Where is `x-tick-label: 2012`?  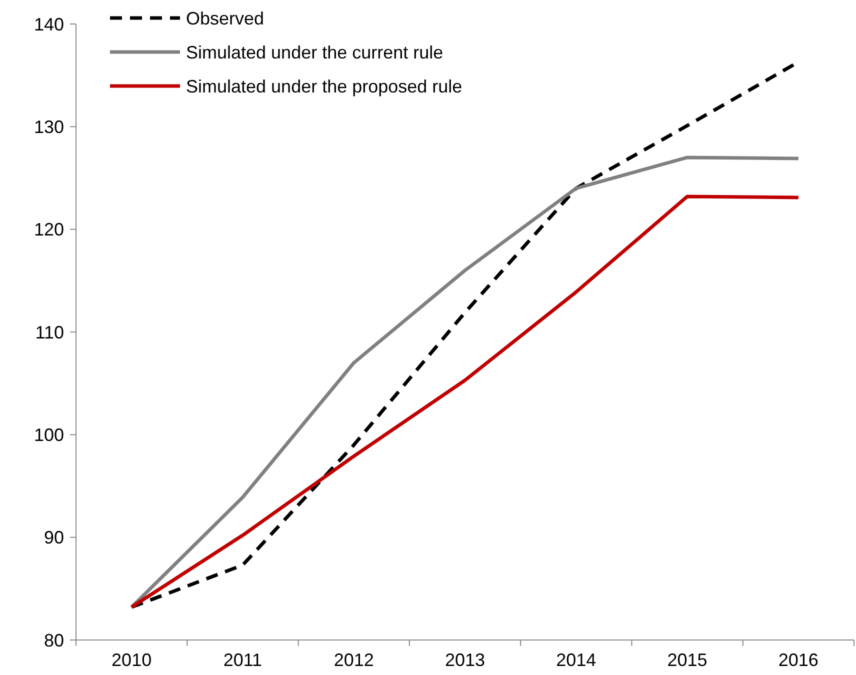 x-tick-label: 2012 is located at coordinates (354, 660).